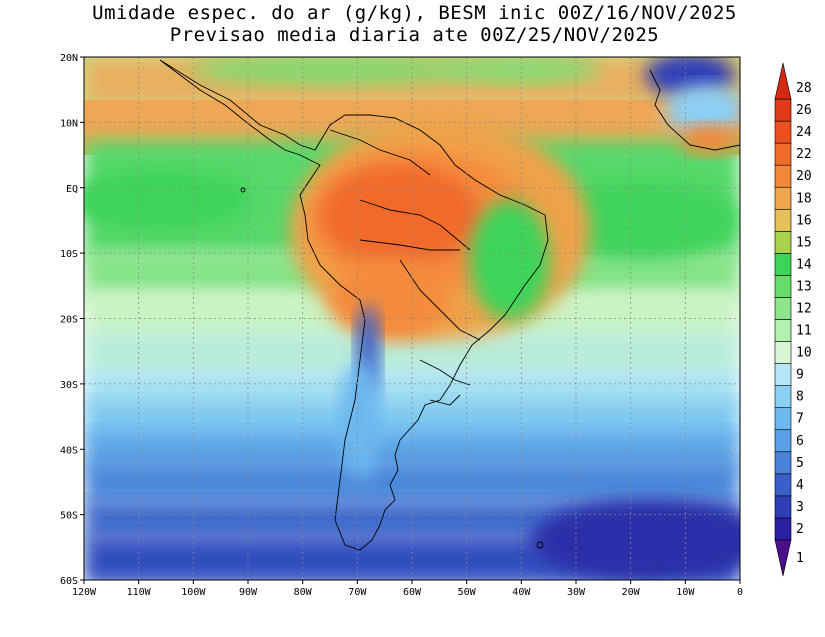 The width and height of the screenshot is (825, 637). What do you see at coordinates (631, 592) in the screenshot?
I see `lon-tick-label: 20W` at bounding box center [631, 592].